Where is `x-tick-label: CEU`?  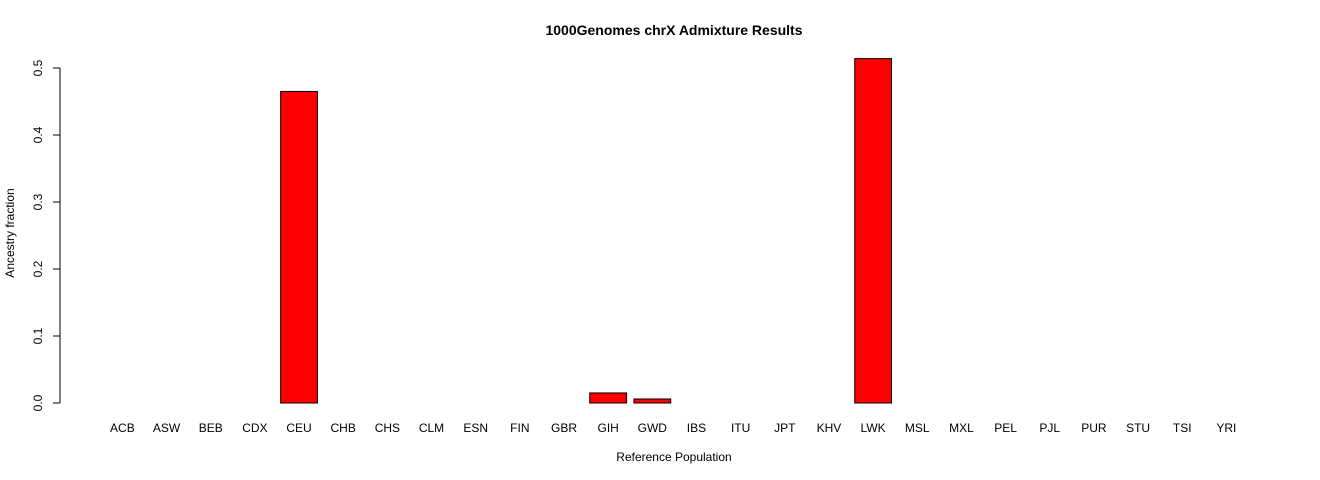 x-tick-label: CEU is located at coordinates (298, 428).